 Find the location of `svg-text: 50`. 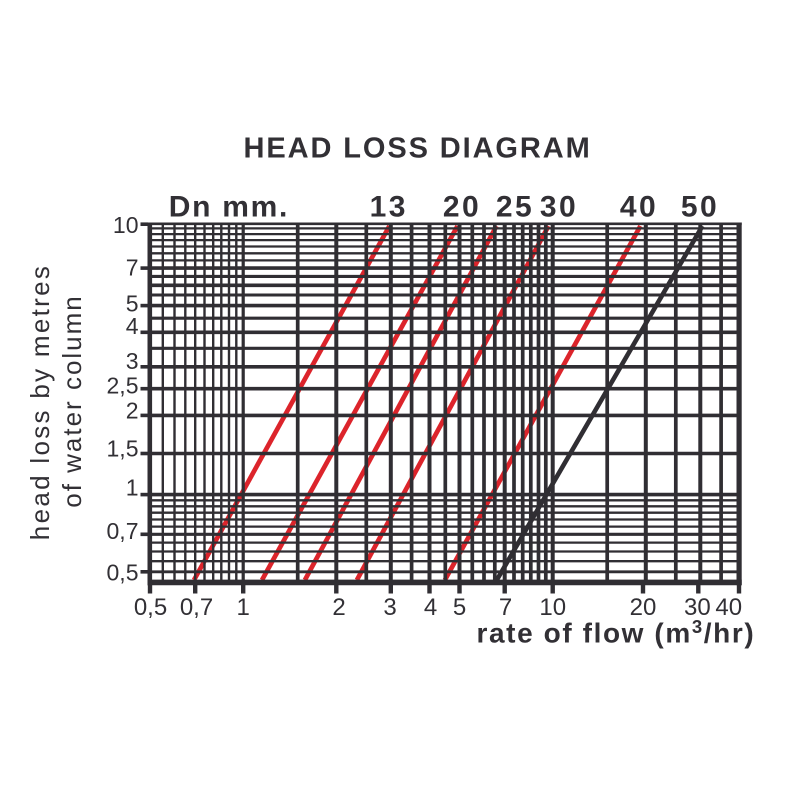

svg-text: 50 is located at coordinates (700, 207).